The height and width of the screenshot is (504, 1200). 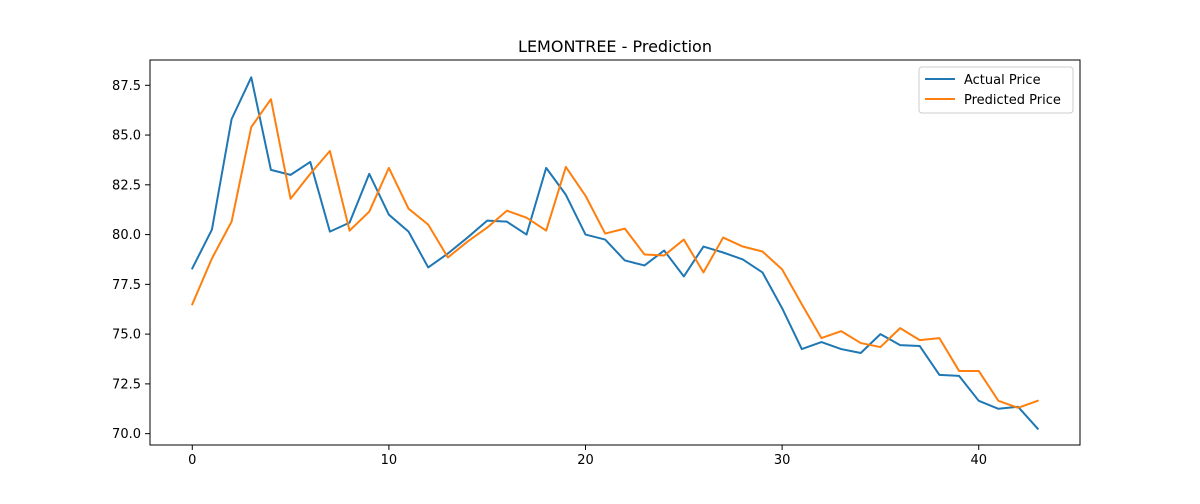 I want to click on y-axis: 70.0 72.5 75.0 77.5 80.0 82.5 85.0 87.5, so click(x=131, y=260).